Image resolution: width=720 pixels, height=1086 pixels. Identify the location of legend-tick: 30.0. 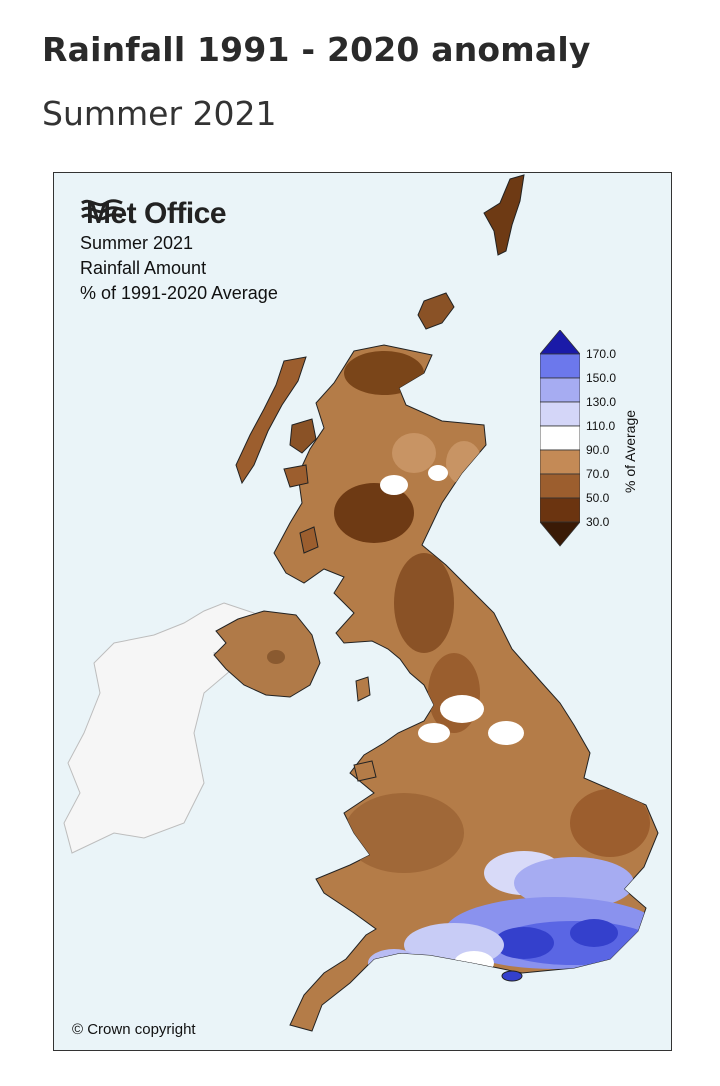
(598, 522).